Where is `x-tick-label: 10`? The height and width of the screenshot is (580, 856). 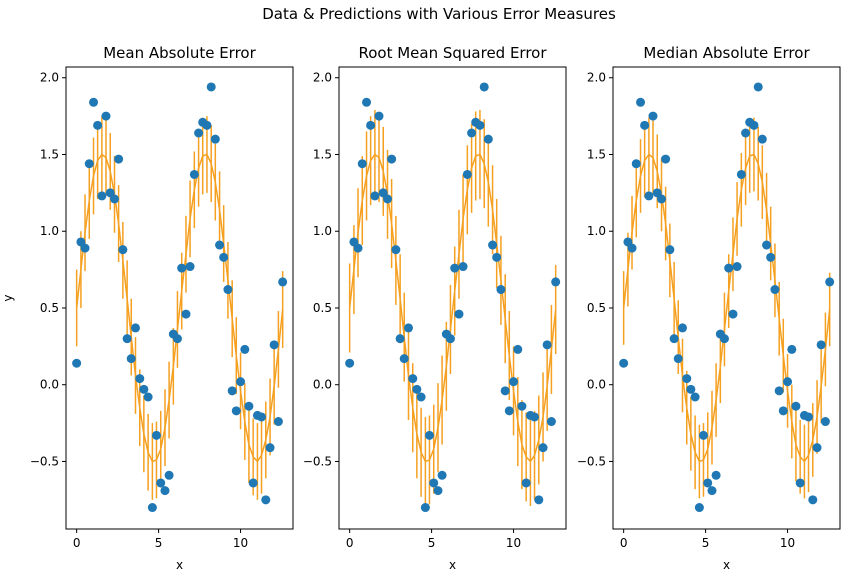 x-tick-label: 10 is located at coordinates (513, 543).